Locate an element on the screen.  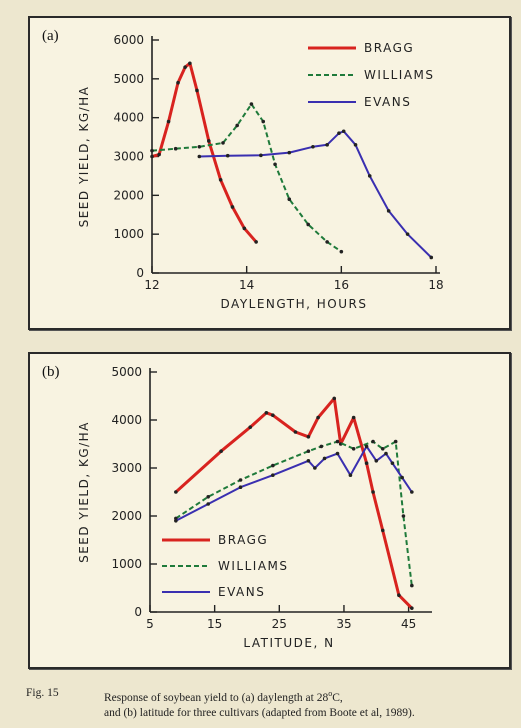
legend-label-williams: WILLIAMS is located at coordinates (253, 566).